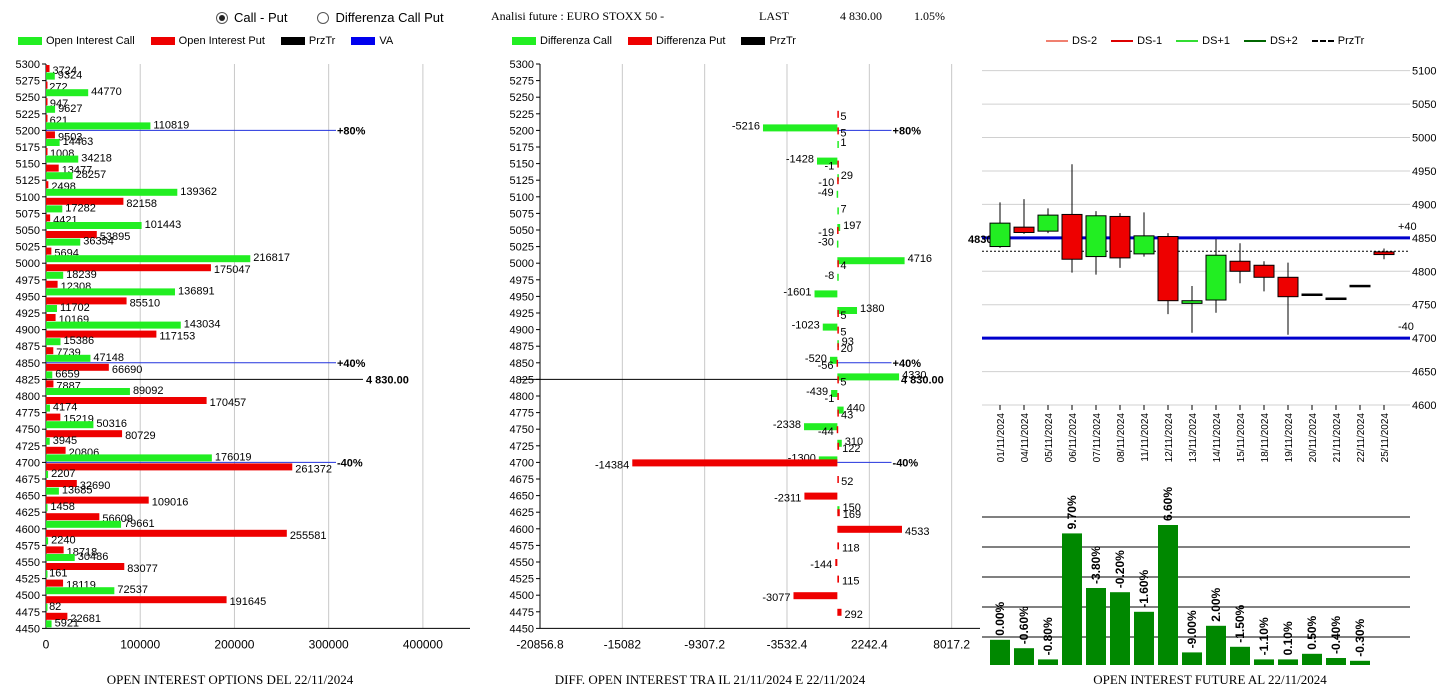 This screenshot has height=688, width=1446. What do you see at coordinates (322, 41) in the screenshot?
I see `legend-label: PrzTr` at bounding box center [322, 41].